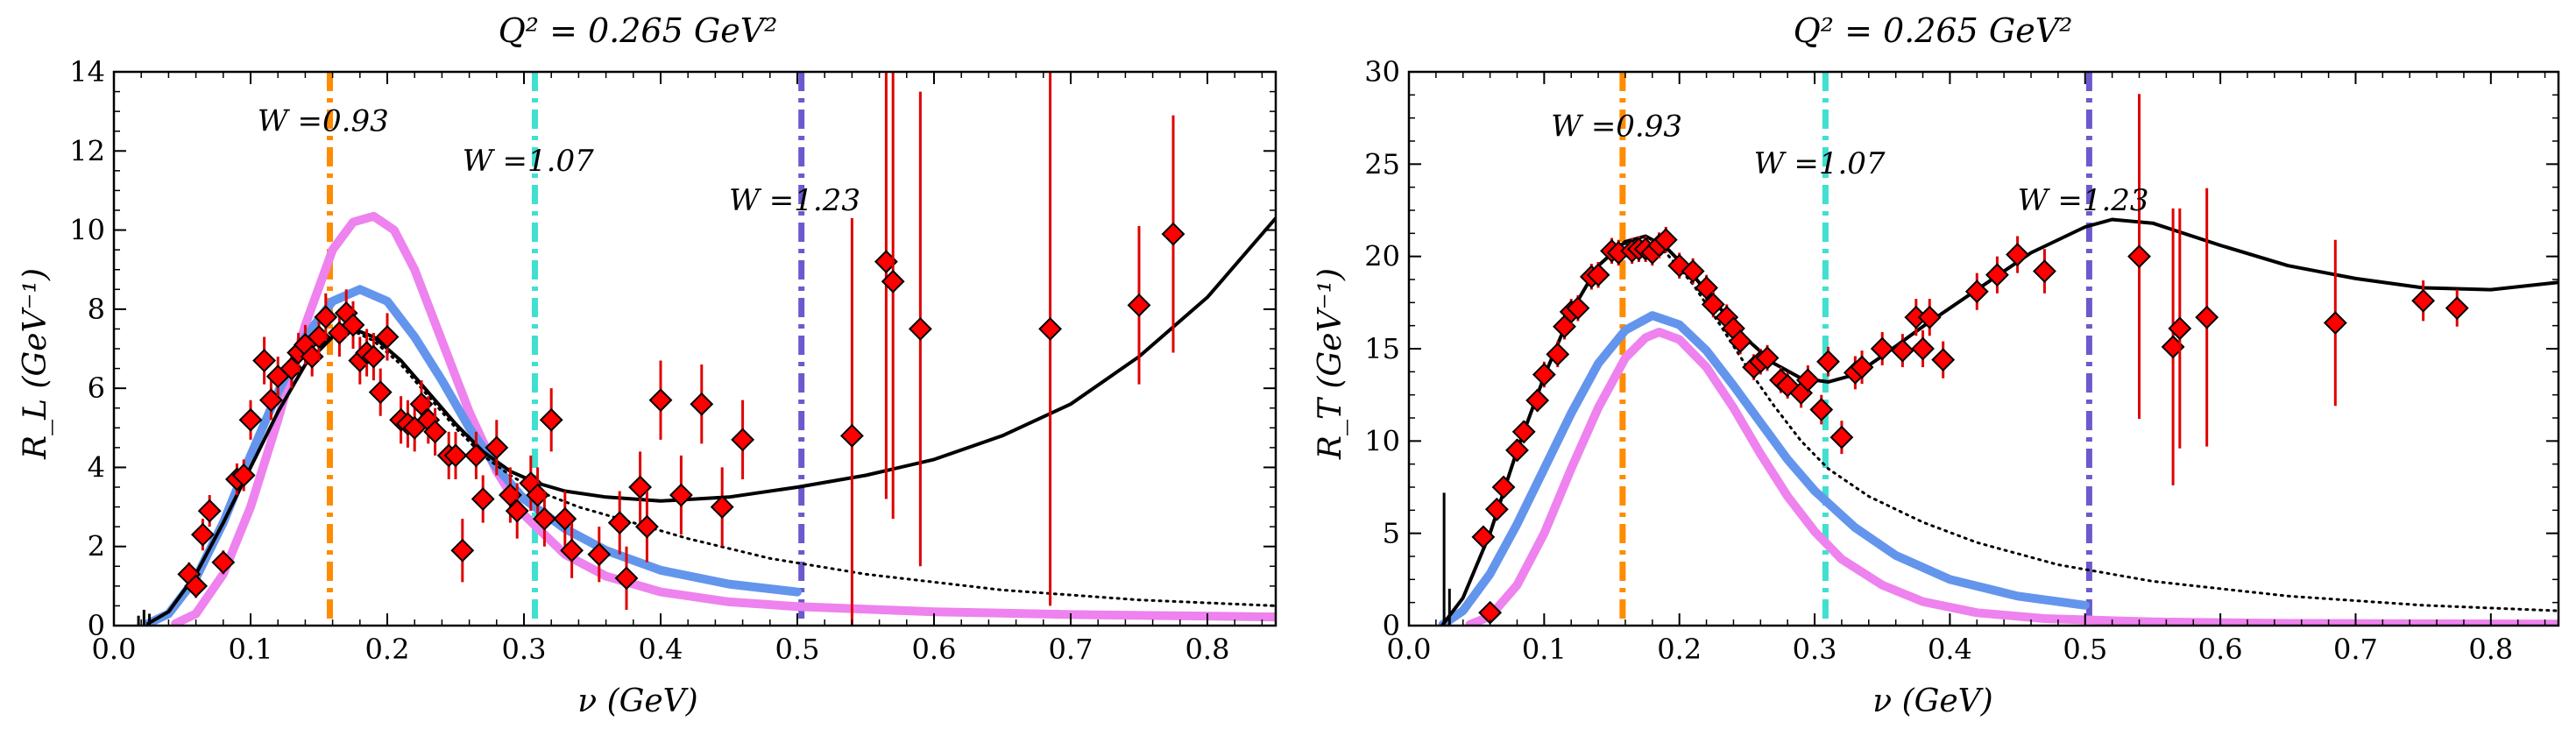  What do you see at coordinates (251, 649) in the screenshot?
I see `left-x-tick-label-1: 0.1` at bounding box center [251, 649].